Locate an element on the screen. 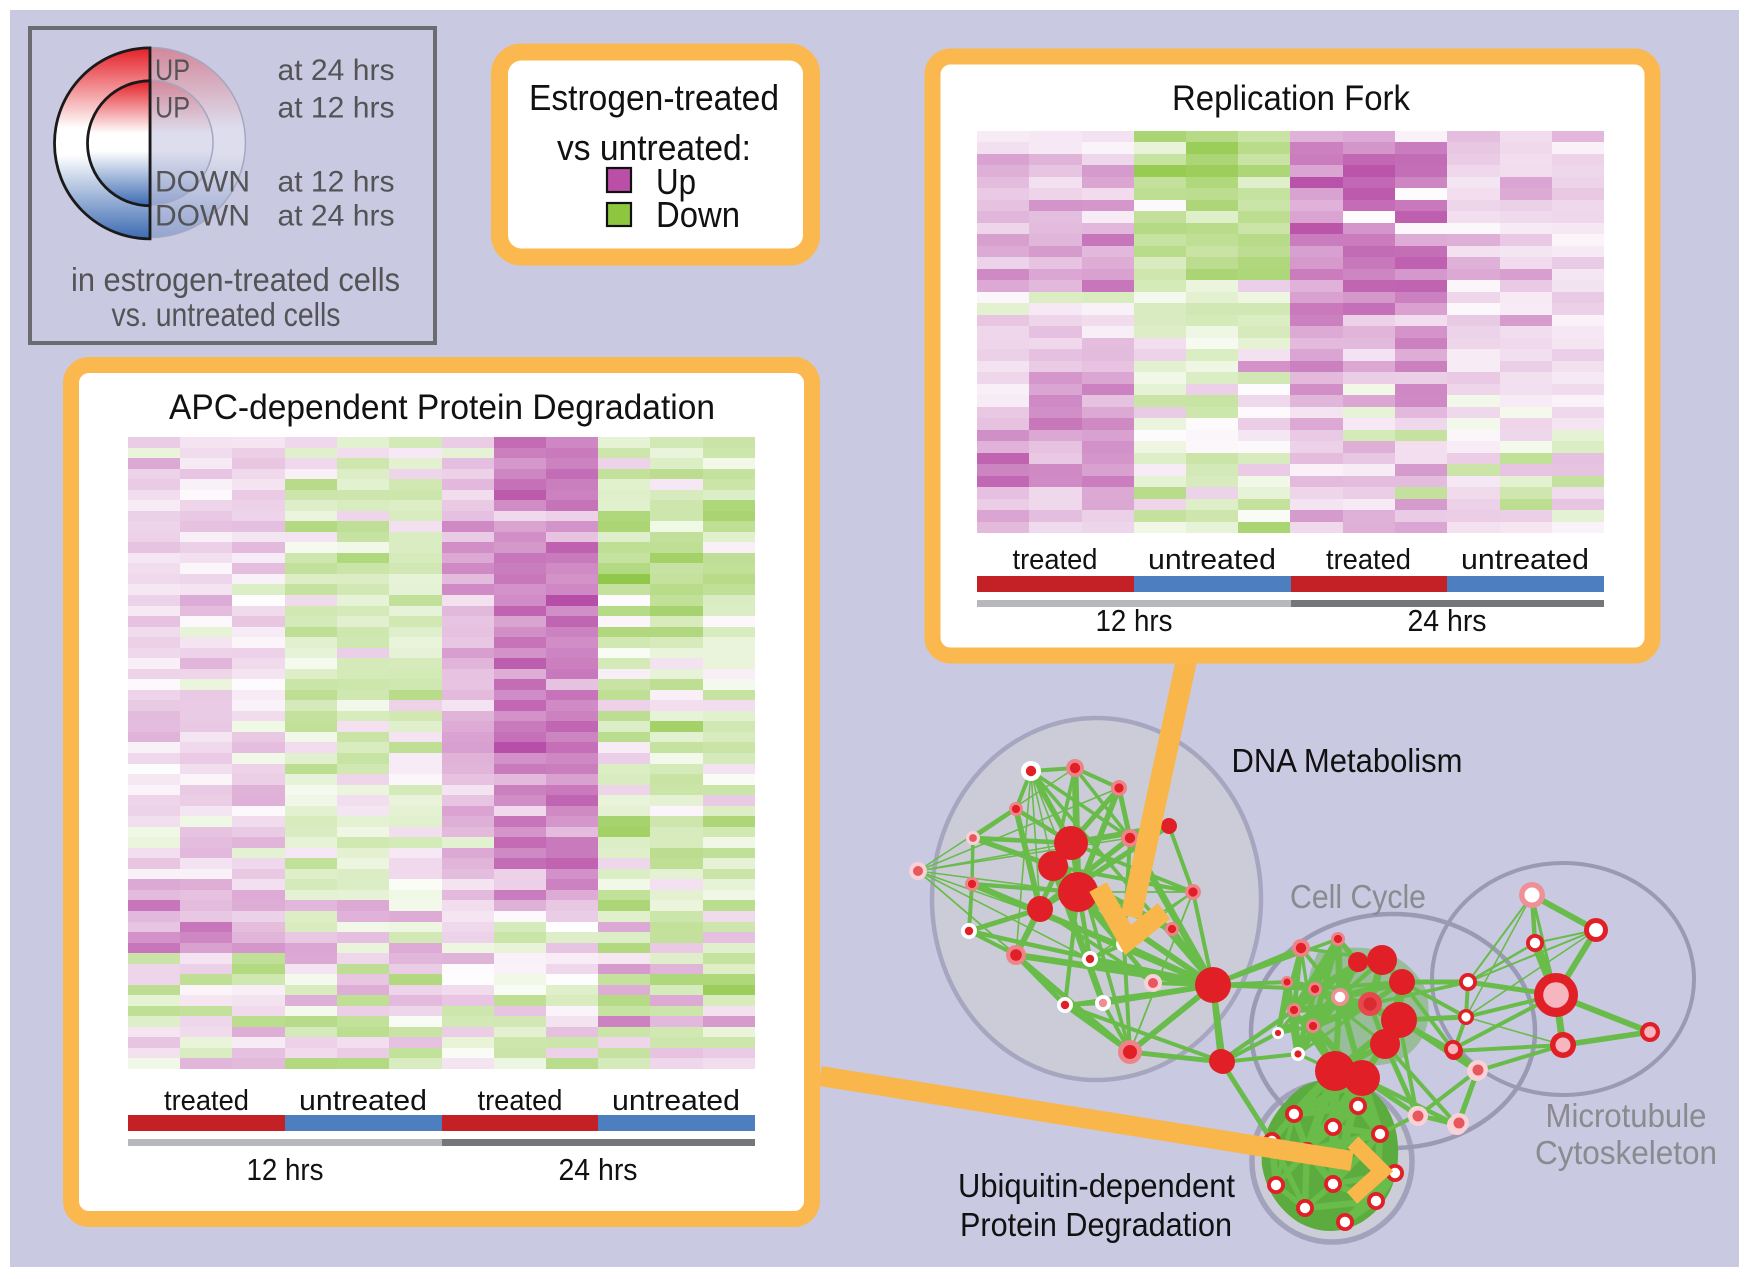 This screenshot has width=1750, height=1279. svg-text: Microtubule is located at coordinates (1626, 1115).